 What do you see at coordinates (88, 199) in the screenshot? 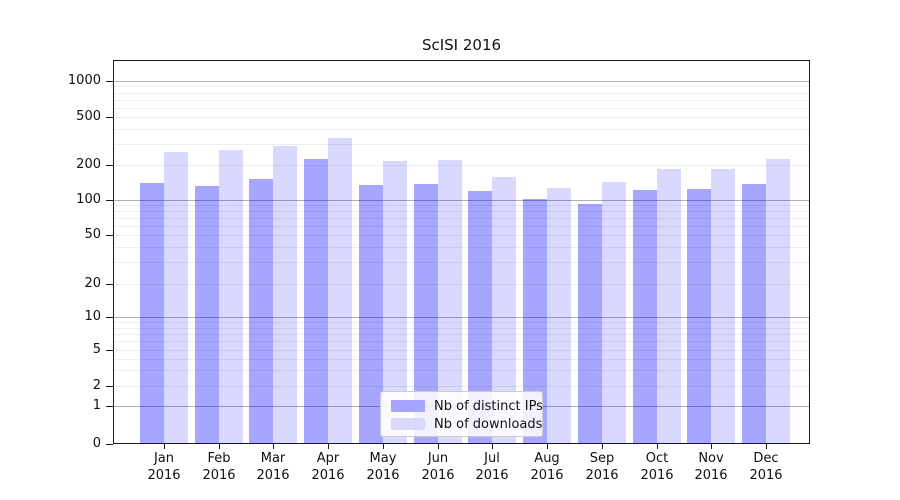
I see `y-tick-label: 100` at bounding box center [88, 199].